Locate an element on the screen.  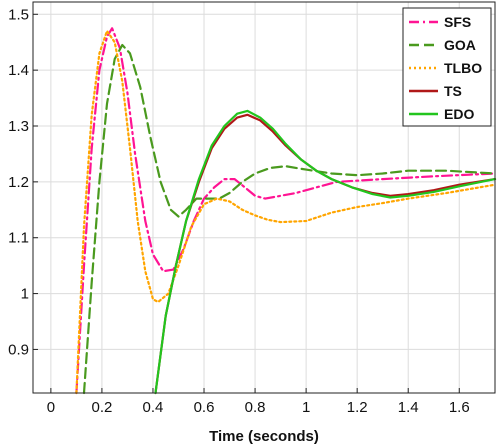
legend-label-goa: GOA is located at coordinates (460, 45).